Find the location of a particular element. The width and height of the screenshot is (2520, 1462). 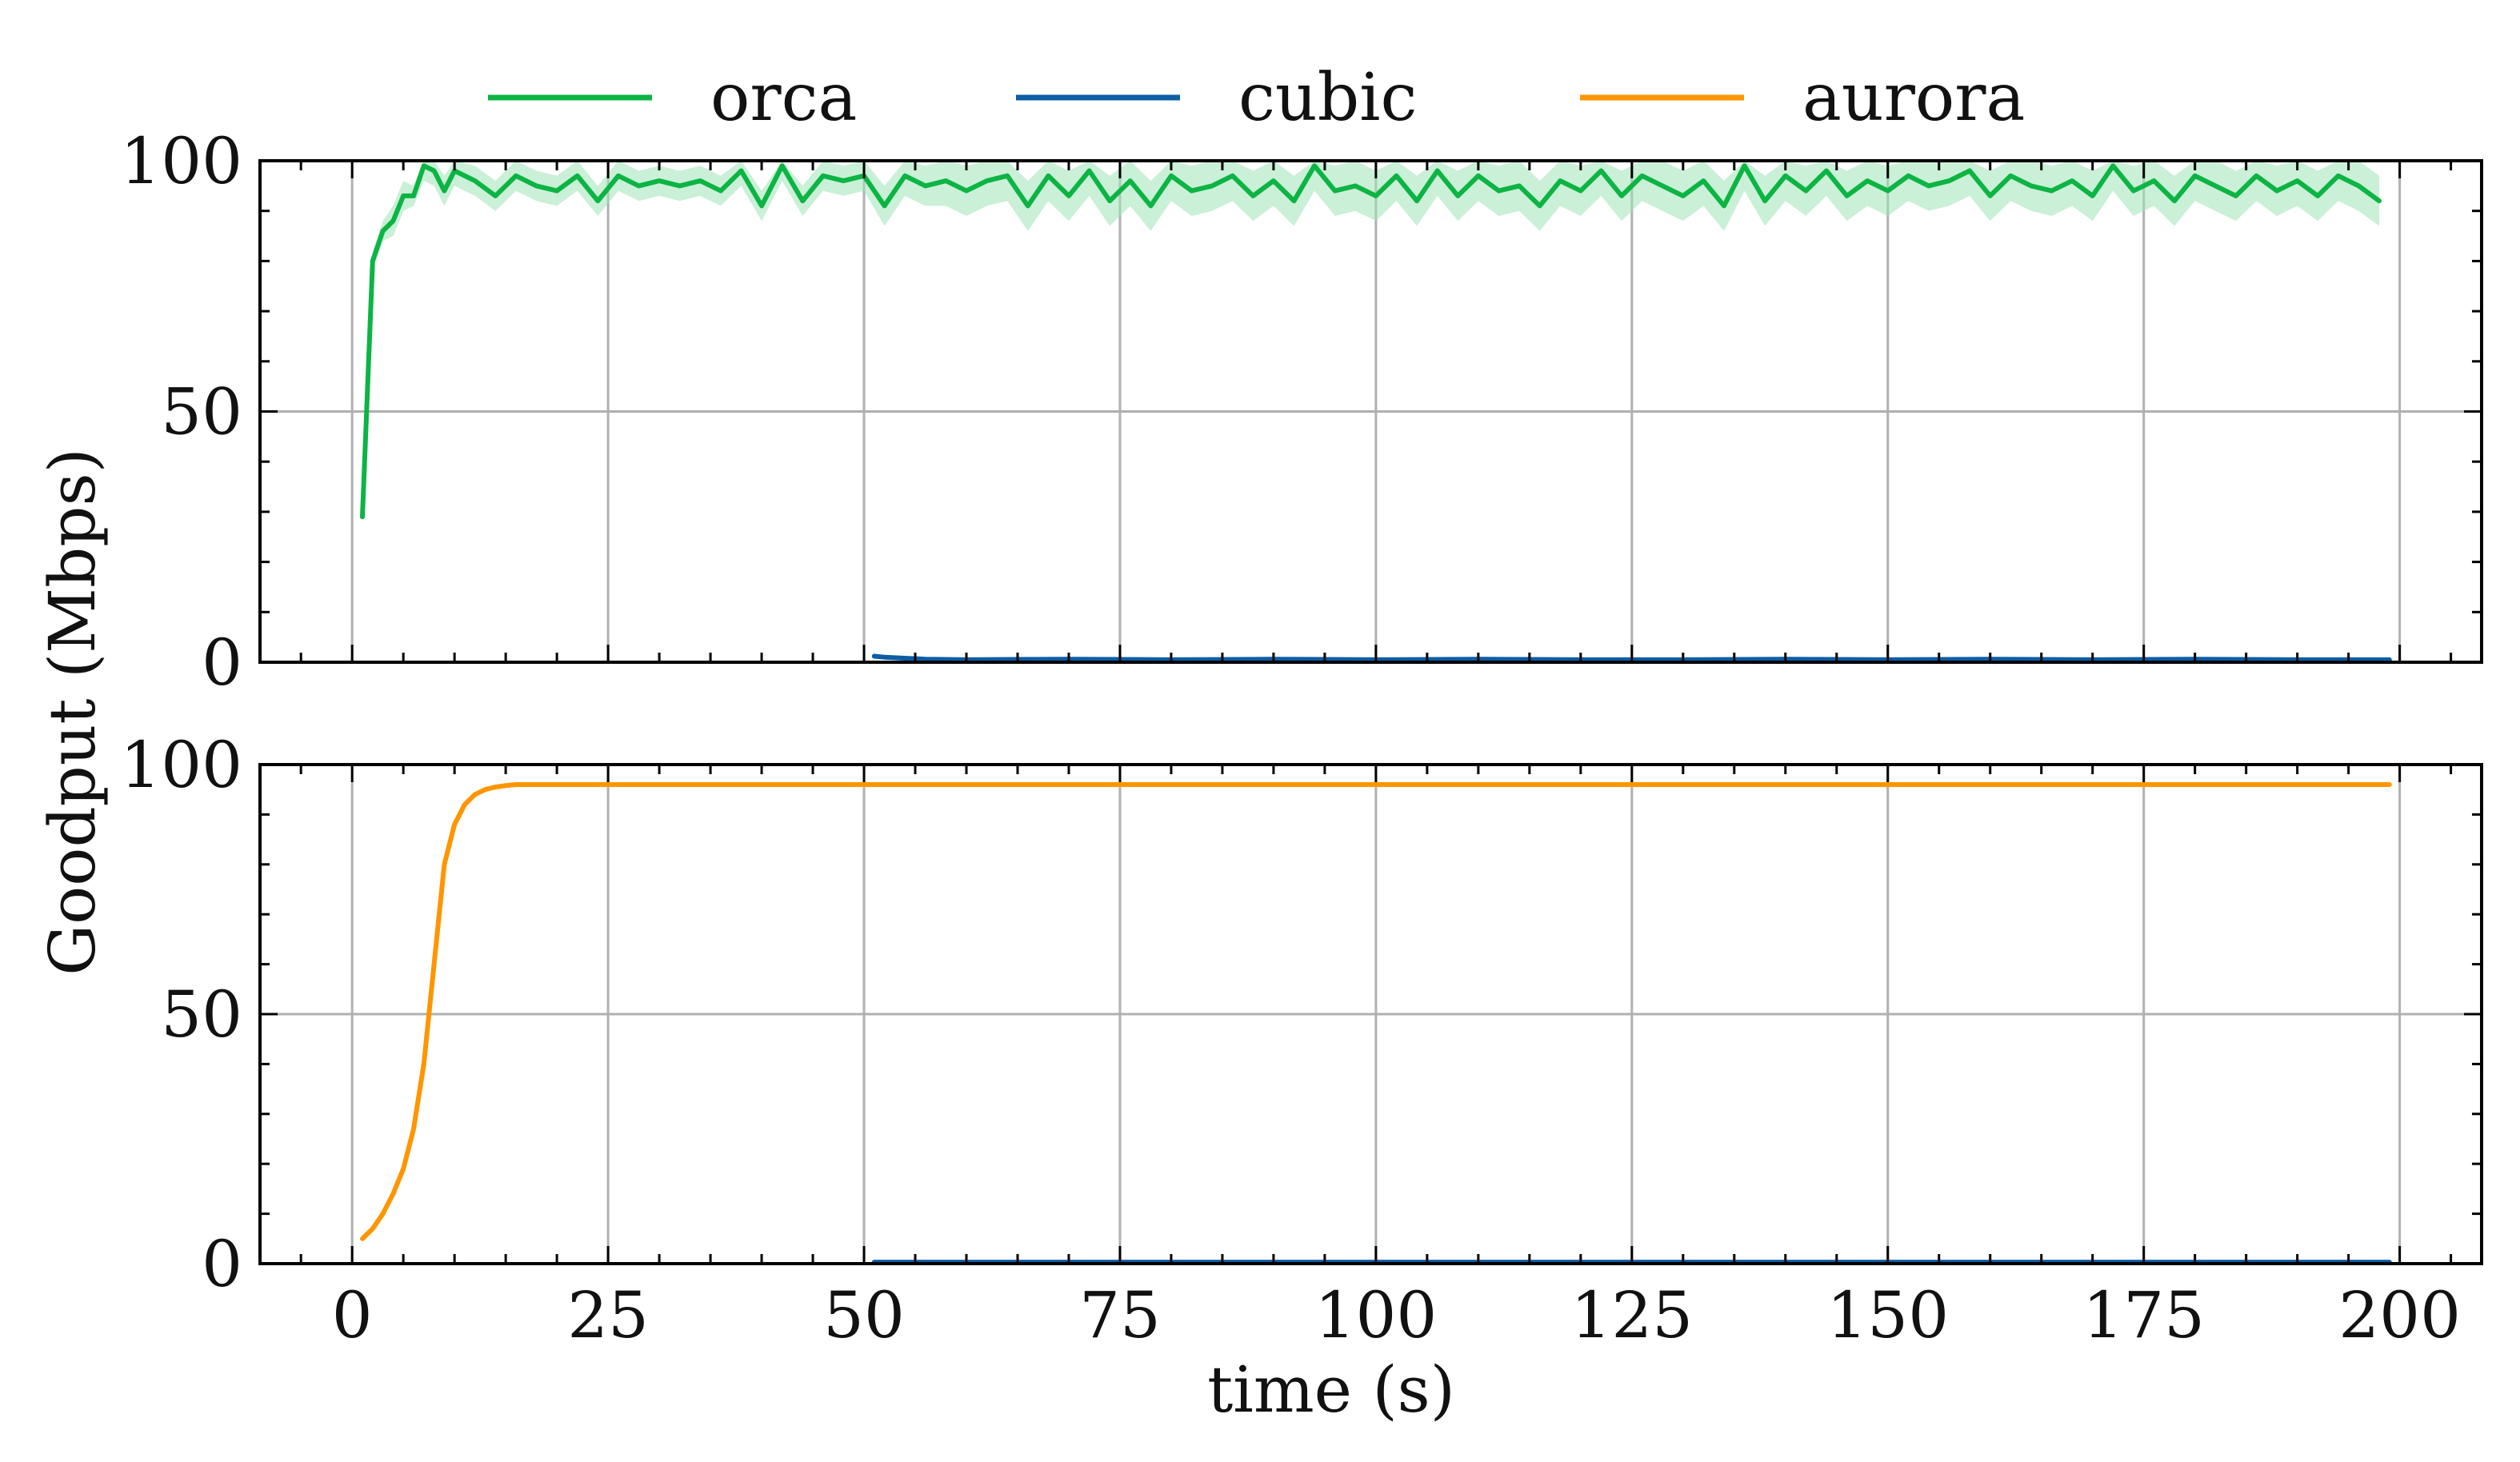

legend-label-aurora: aurora is located at coordinates (1913, 98).